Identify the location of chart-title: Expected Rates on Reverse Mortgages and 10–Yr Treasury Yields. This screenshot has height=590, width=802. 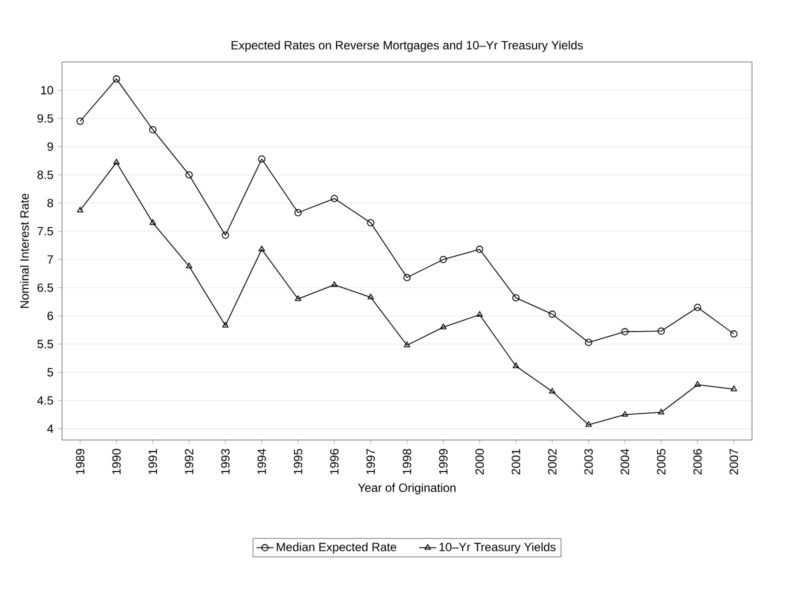
(407, 46).